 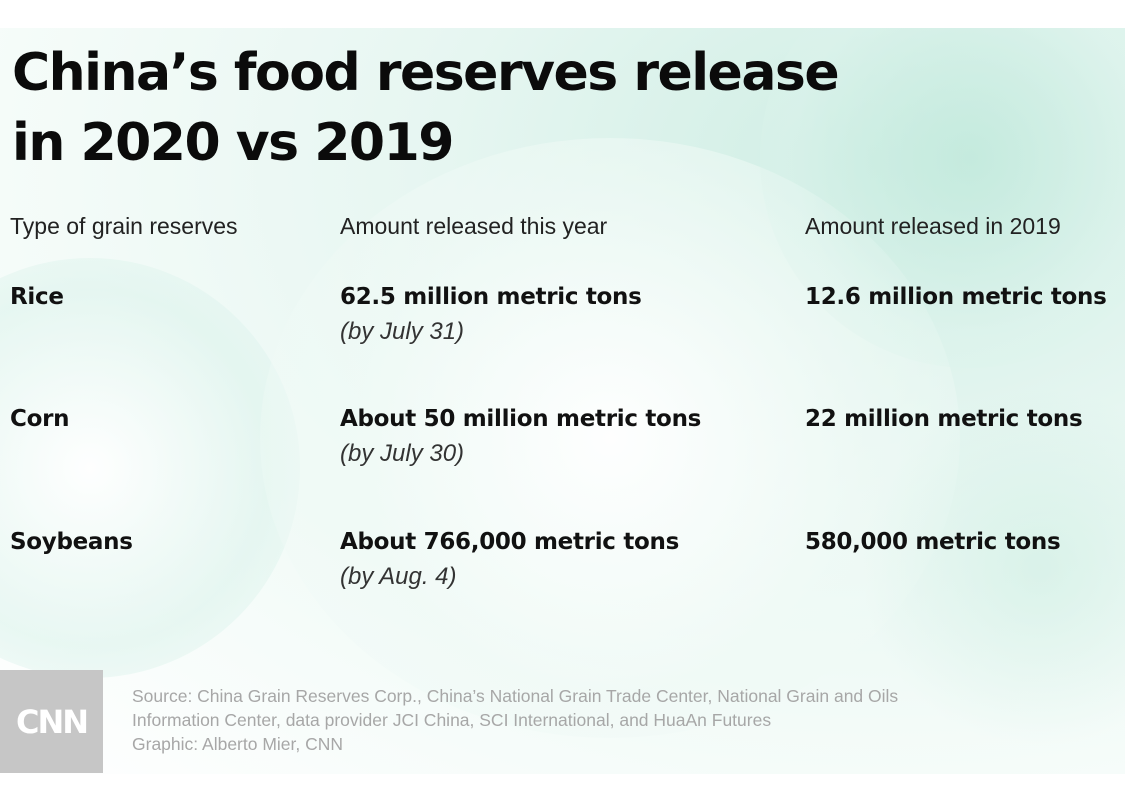 What do you see at coordinates (426, 73) in the screenshot?
I see `title-line-1: China’s food reserves release` at bounding box center [426, 73].